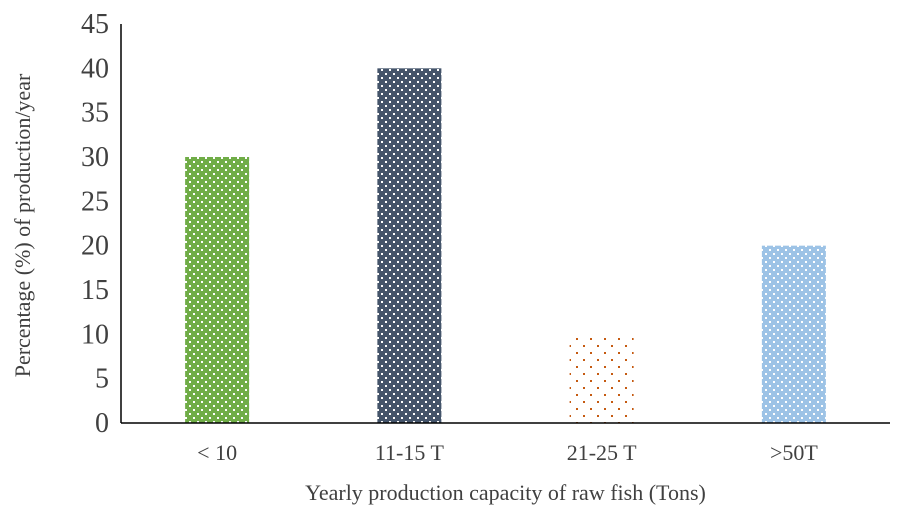 Image resolution: width=909 pixels, height=507 pixels. What do you see at coordinates (217, 452) in the screenshot?
I see `x-tick-label: < 10` at bounding box center [217, 452].